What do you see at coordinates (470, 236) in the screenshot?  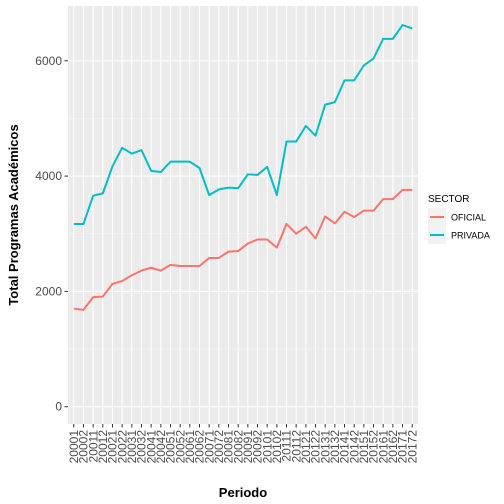 I see `legend-label-privada: PRIVADA` at bounding box center [470, 236].